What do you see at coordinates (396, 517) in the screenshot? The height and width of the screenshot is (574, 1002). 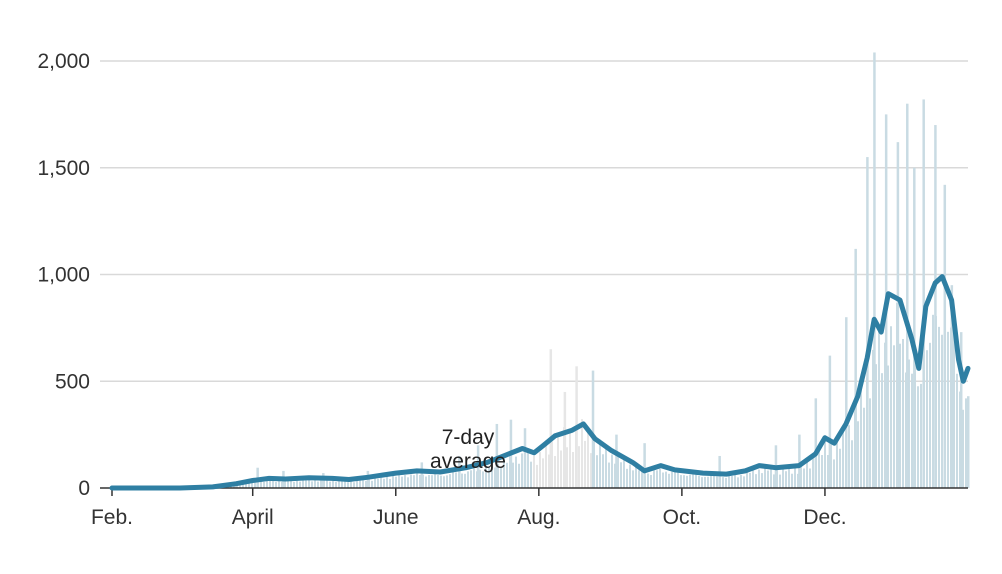 I see `x-tick-label: June` at bounding box center [396, 517].